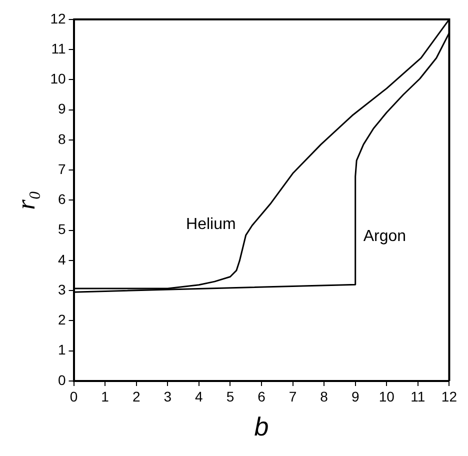  What do you see at coordinates (62, 289) in the screenshot?
I see `y-tick-label: 3` at bounding box center [62, 289].